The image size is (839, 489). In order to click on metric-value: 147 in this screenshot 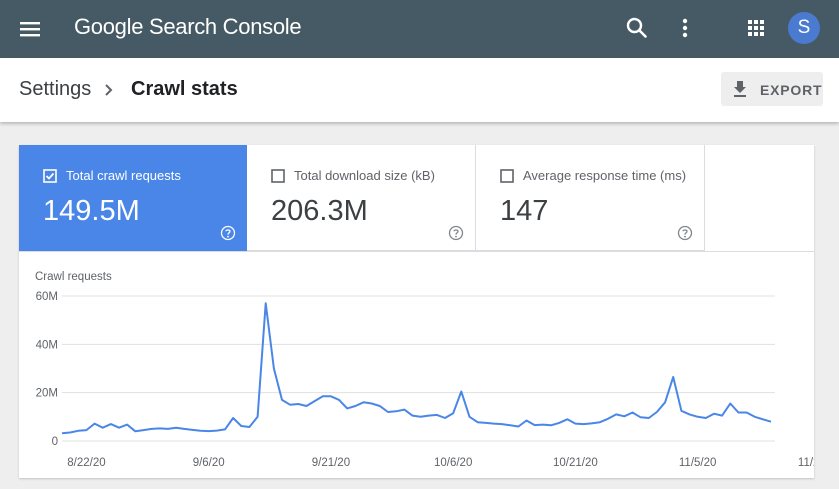, I will do `click(524, 211)`.